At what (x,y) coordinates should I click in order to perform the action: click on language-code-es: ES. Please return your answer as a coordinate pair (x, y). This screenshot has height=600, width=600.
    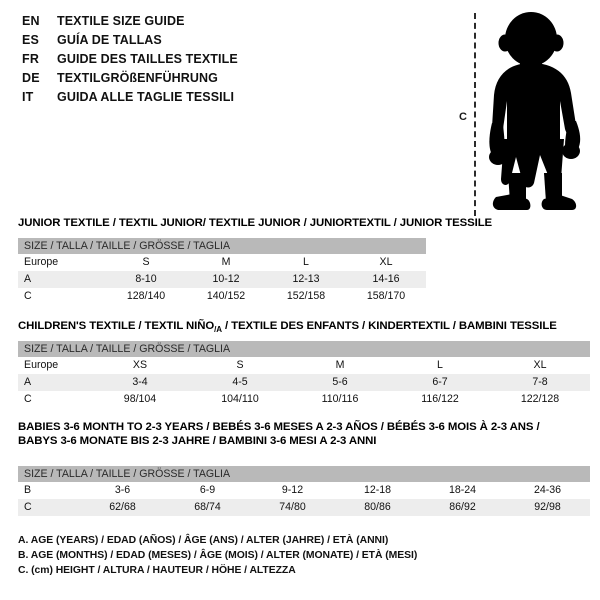
    Looking at the image, I should click on (31, 40).